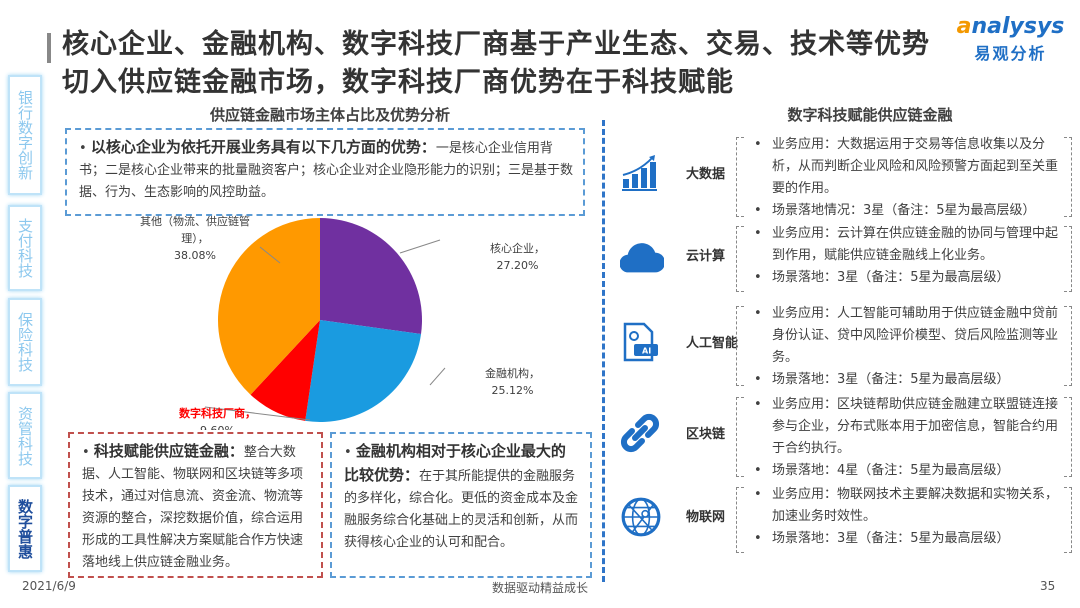  What do you see at coordinates (517, 265) in the screenshot?
I see `slice-value: 27.20%` at bounding box center [517, 265].